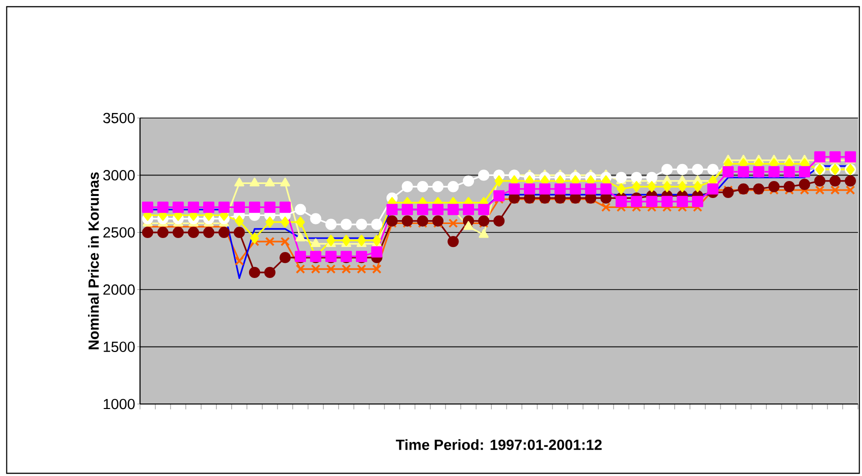  Describe the element at coordinates (119, 175) in the screenshot. I see `y-tick-label: 3000` at that location.